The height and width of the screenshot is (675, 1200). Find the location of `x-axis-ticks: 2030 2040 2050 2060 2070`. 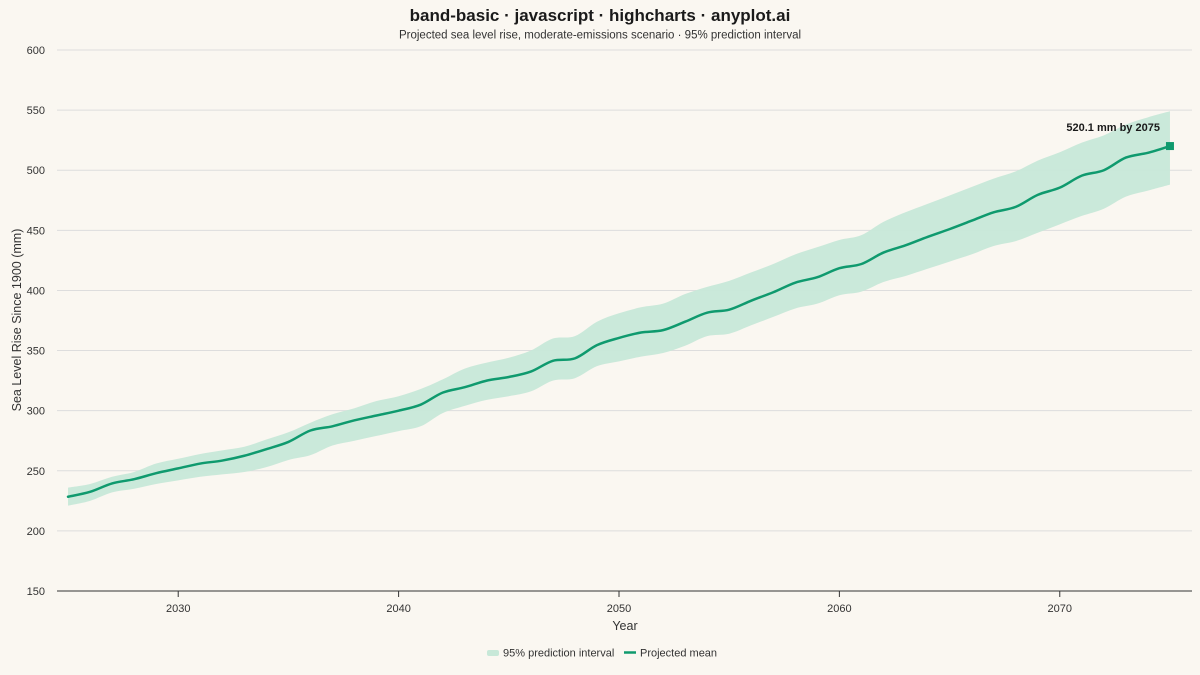

x-axis-ticks: 2030 2040 2050 2060 2070 is located at coordinates (619, 603).